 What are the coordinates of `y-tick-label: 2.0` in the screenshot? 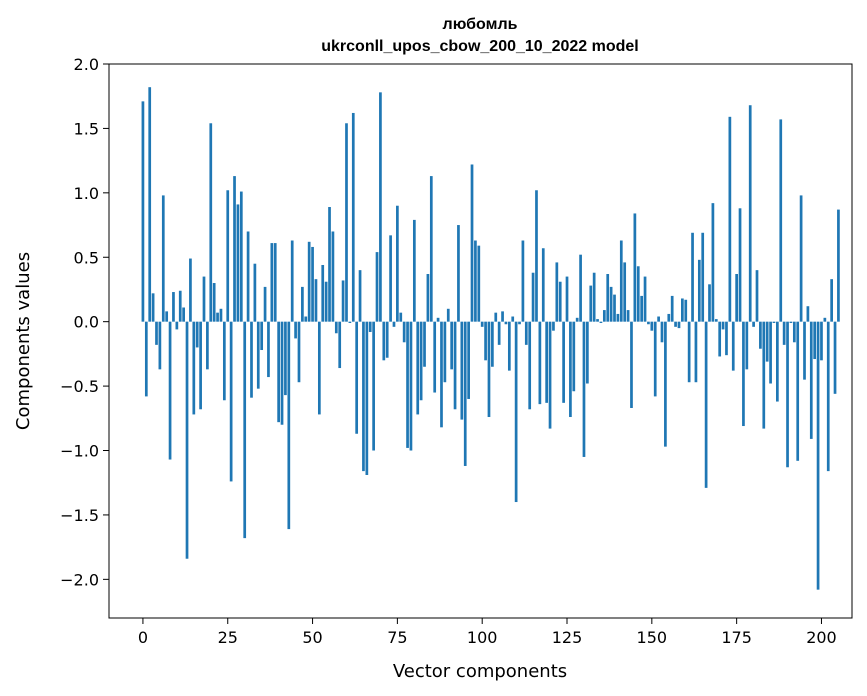 It's located at (86, 64).